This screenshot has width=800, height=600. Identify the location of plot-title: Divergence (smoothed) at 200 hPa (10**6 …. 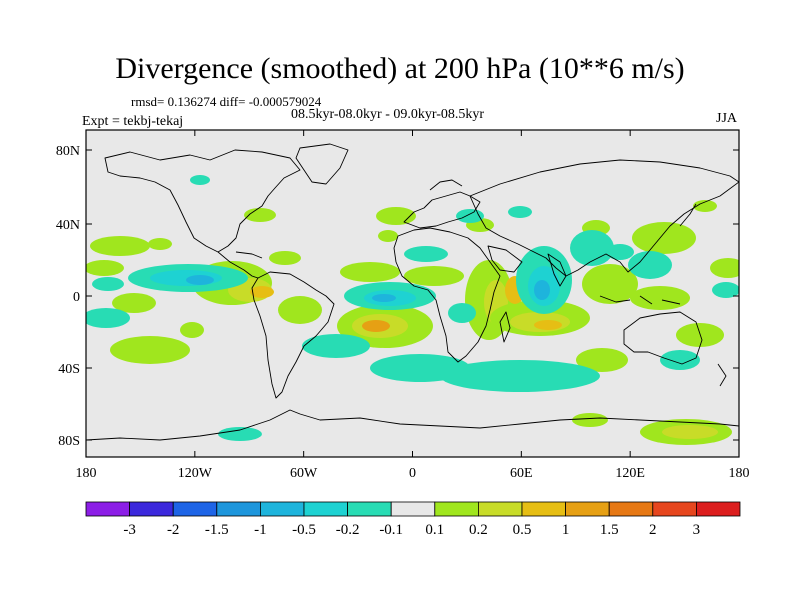
(400, 68).